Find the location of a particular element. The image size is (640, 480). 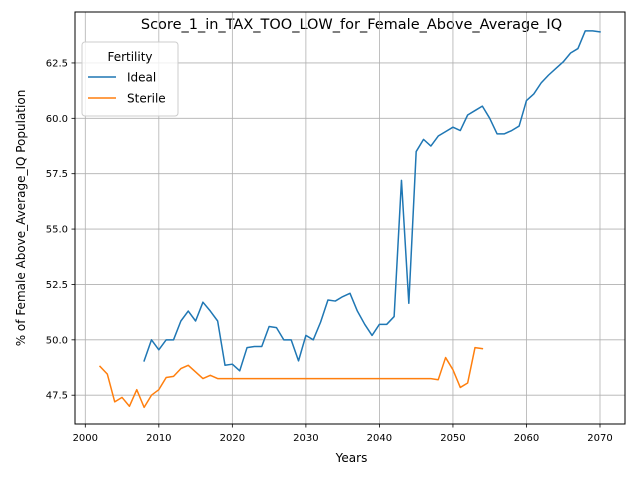

legend-title: Fertility is located at coordinates (129, 57).